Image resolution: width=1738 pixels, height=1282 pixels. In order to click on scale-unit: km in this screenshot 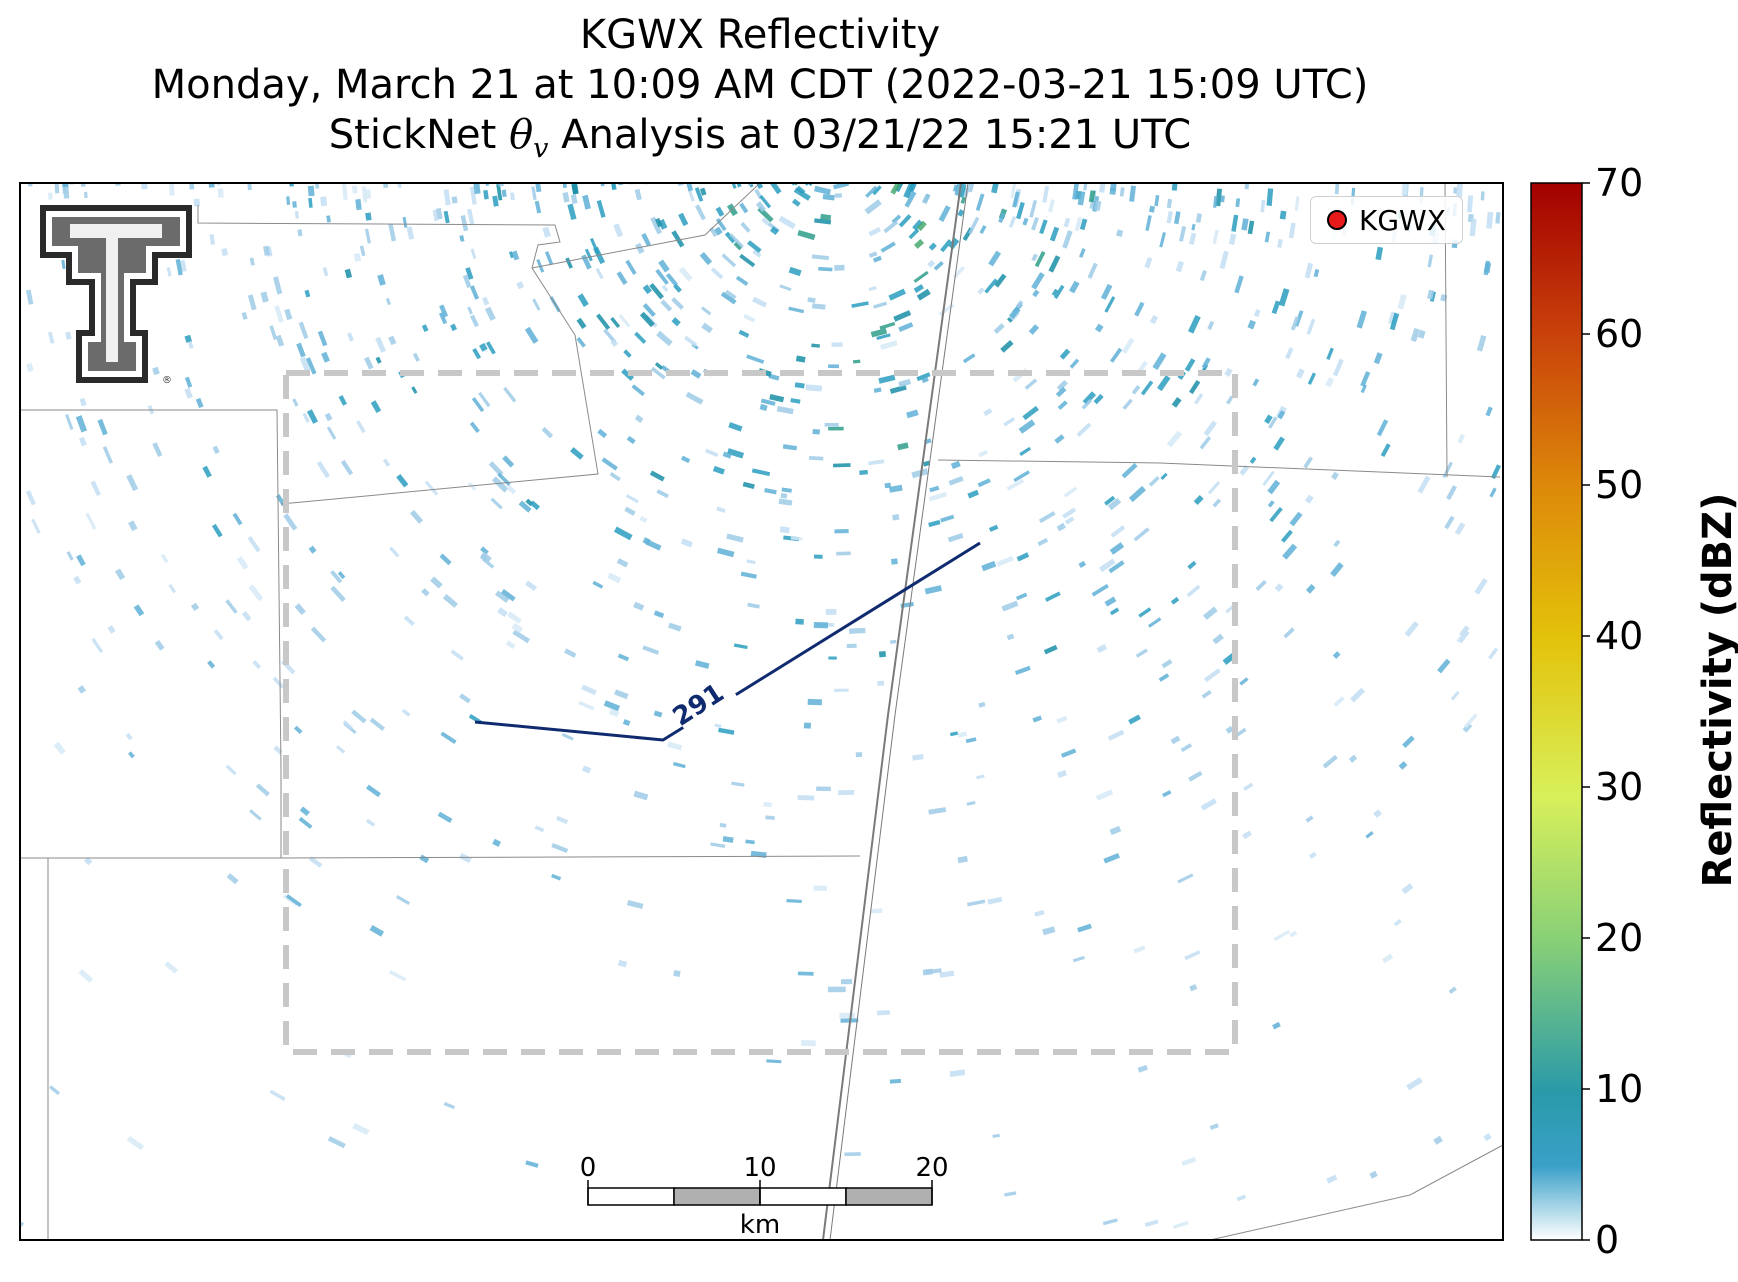, I will do `click(760, 1225)`.